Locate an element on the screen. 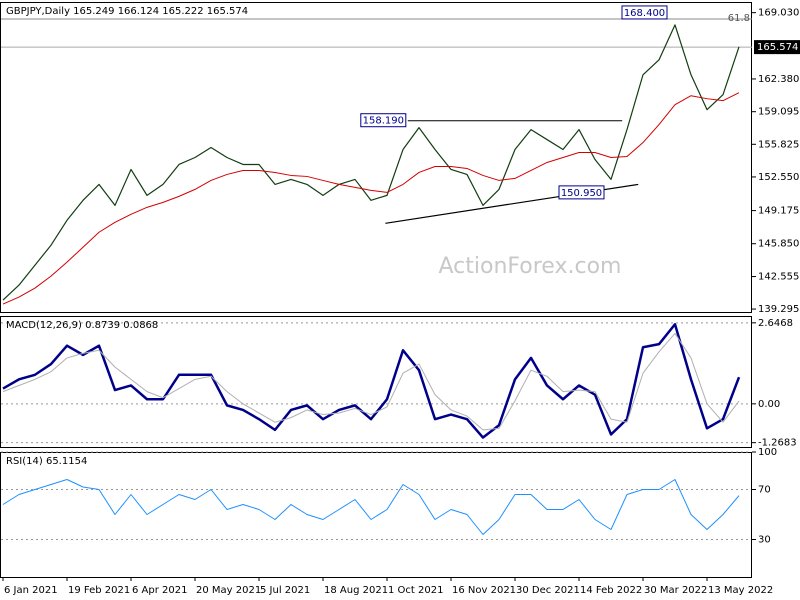 This screenshot has height=600, width=800. annotation-label: 150.950 is located at coordinates (581, 193).